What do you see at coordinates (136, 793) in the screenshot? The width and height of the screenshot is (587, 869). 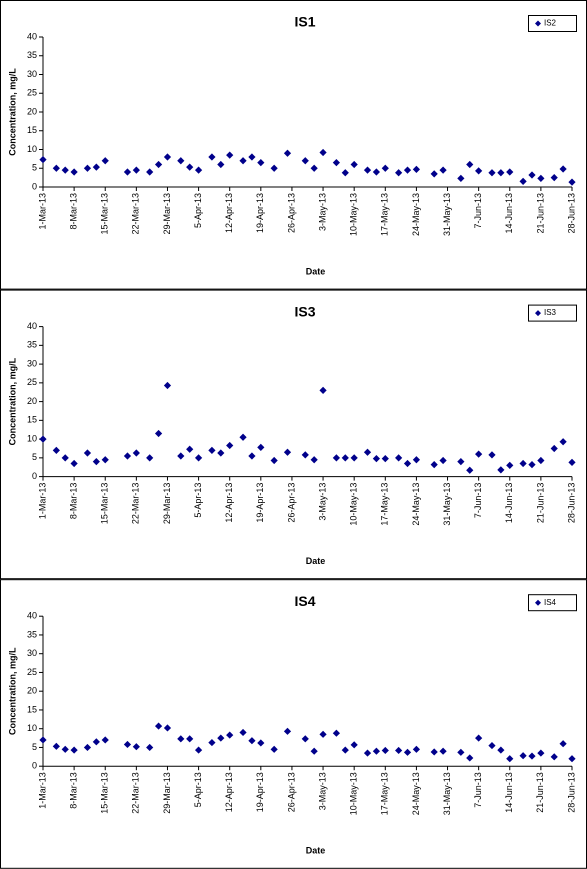 I see `x-tick-label: 22-Mar-13` at bounding box center [136, 793].